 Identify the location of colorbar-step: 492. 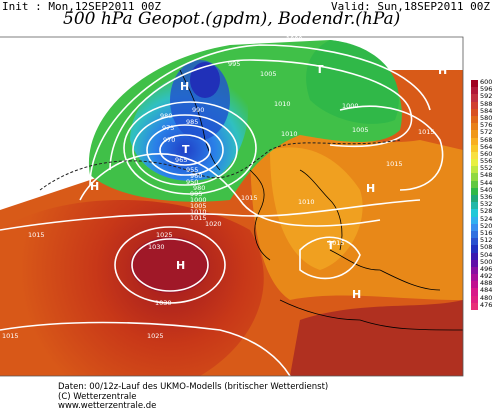
(485, 277).